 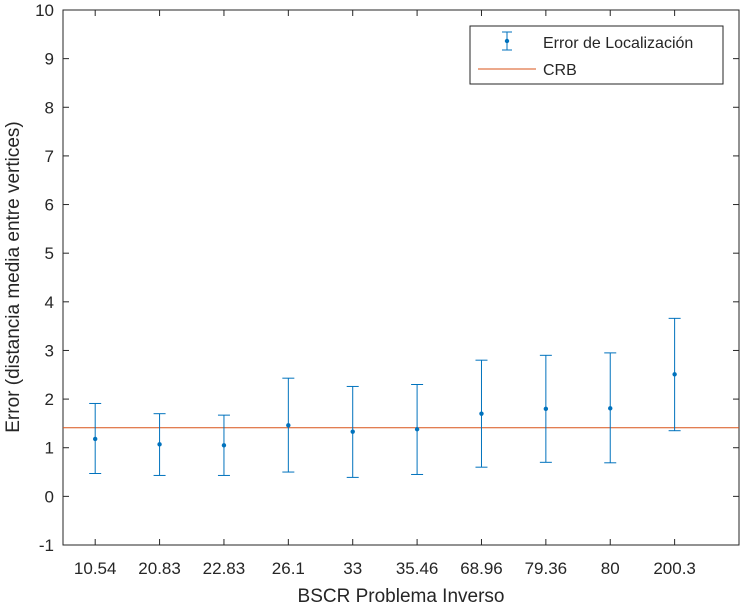 I want to click on x-tick-label: 80, so click(x=610, y=568).